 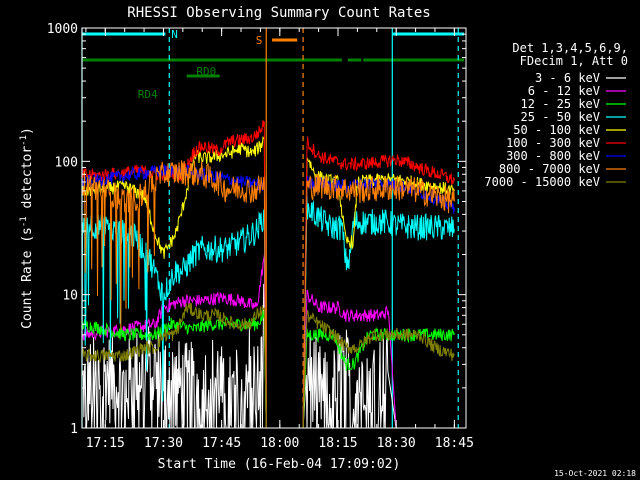 I want to click on y-tick-label: 100, so click(x=66, y=162).